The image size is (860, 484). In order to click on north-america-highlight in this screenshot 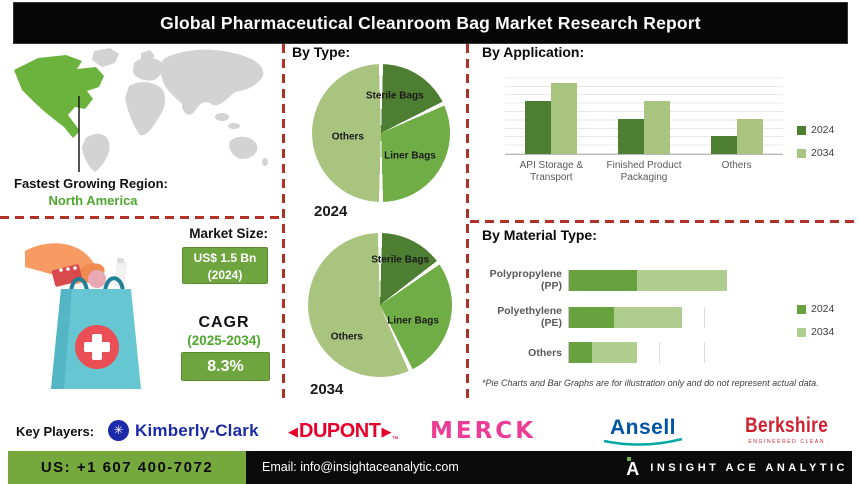, I will do `click(59, 96)`.